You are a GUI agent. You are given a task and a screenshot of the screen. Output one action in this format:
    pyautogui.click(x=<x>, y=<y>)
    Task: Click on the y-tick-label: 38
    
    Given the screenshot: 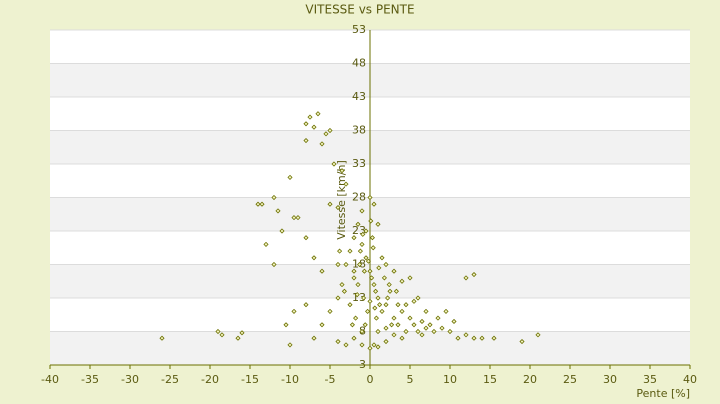 What is the action you would take?
    pyautogui.click(x=359, y=130)
    